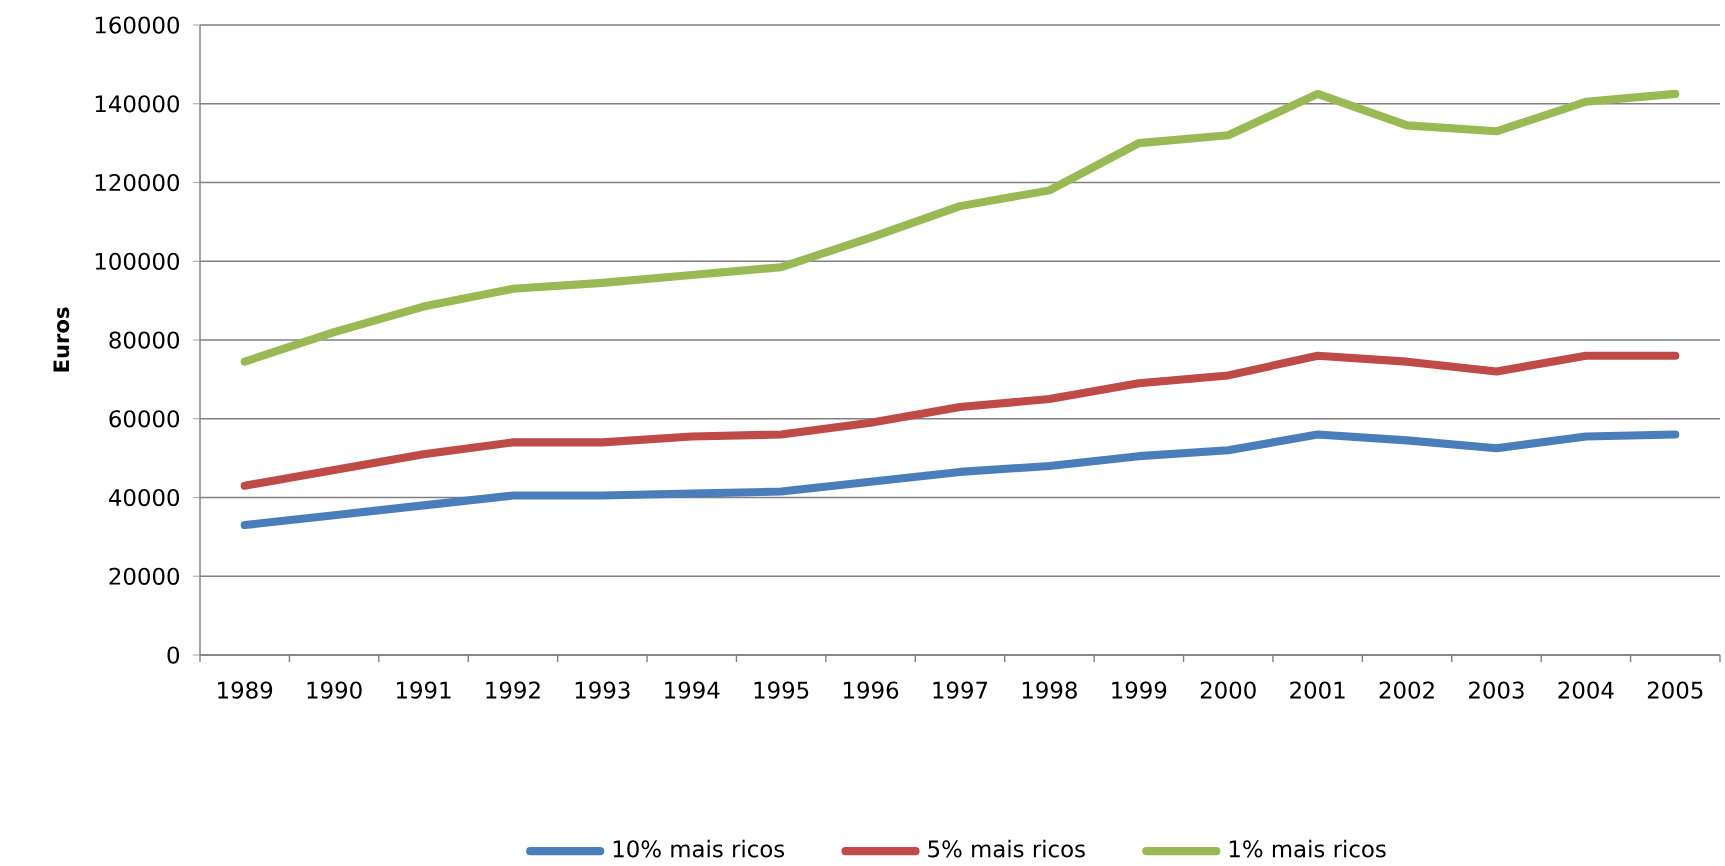 Image resolution: width=1725 pixels, height=866 pixels. Describe the element at coordinates (602, 690) in the screenshot. I see `x-tick-label: 1993` at that location.